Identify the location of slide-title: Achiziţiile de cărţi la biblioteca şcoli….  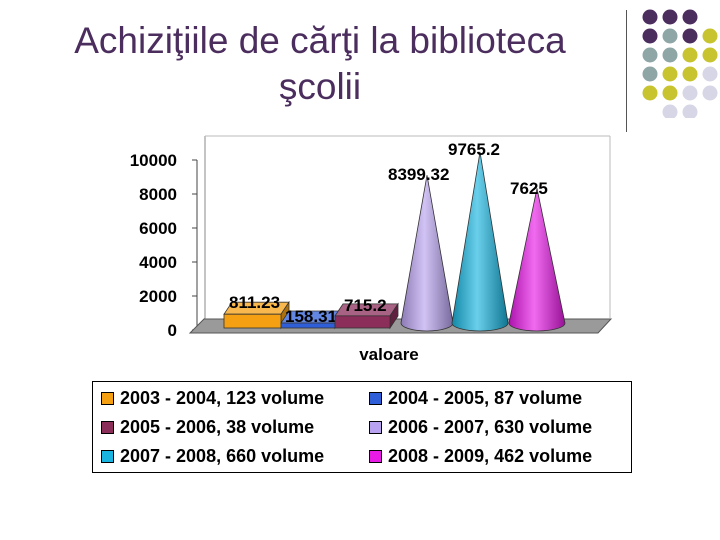
(320, 64).